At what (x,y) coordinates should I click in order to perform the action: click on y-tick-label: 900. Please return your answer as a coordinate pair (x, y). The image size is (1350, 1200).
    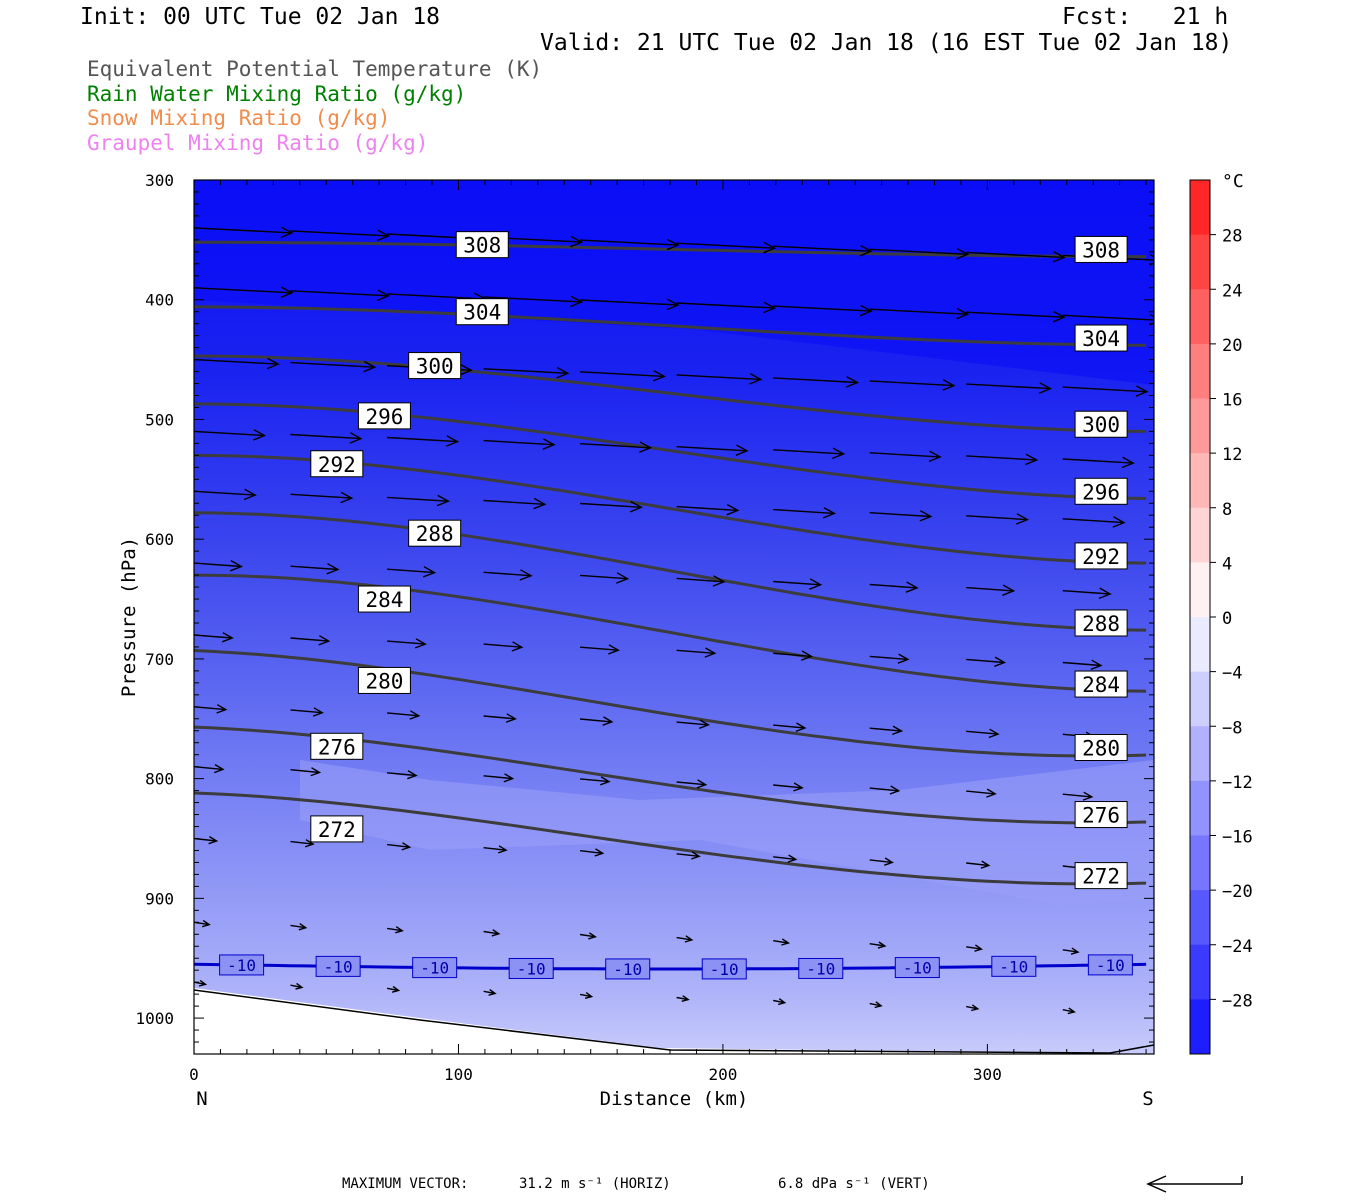
    Looking at the image, I should click on (159, 898).